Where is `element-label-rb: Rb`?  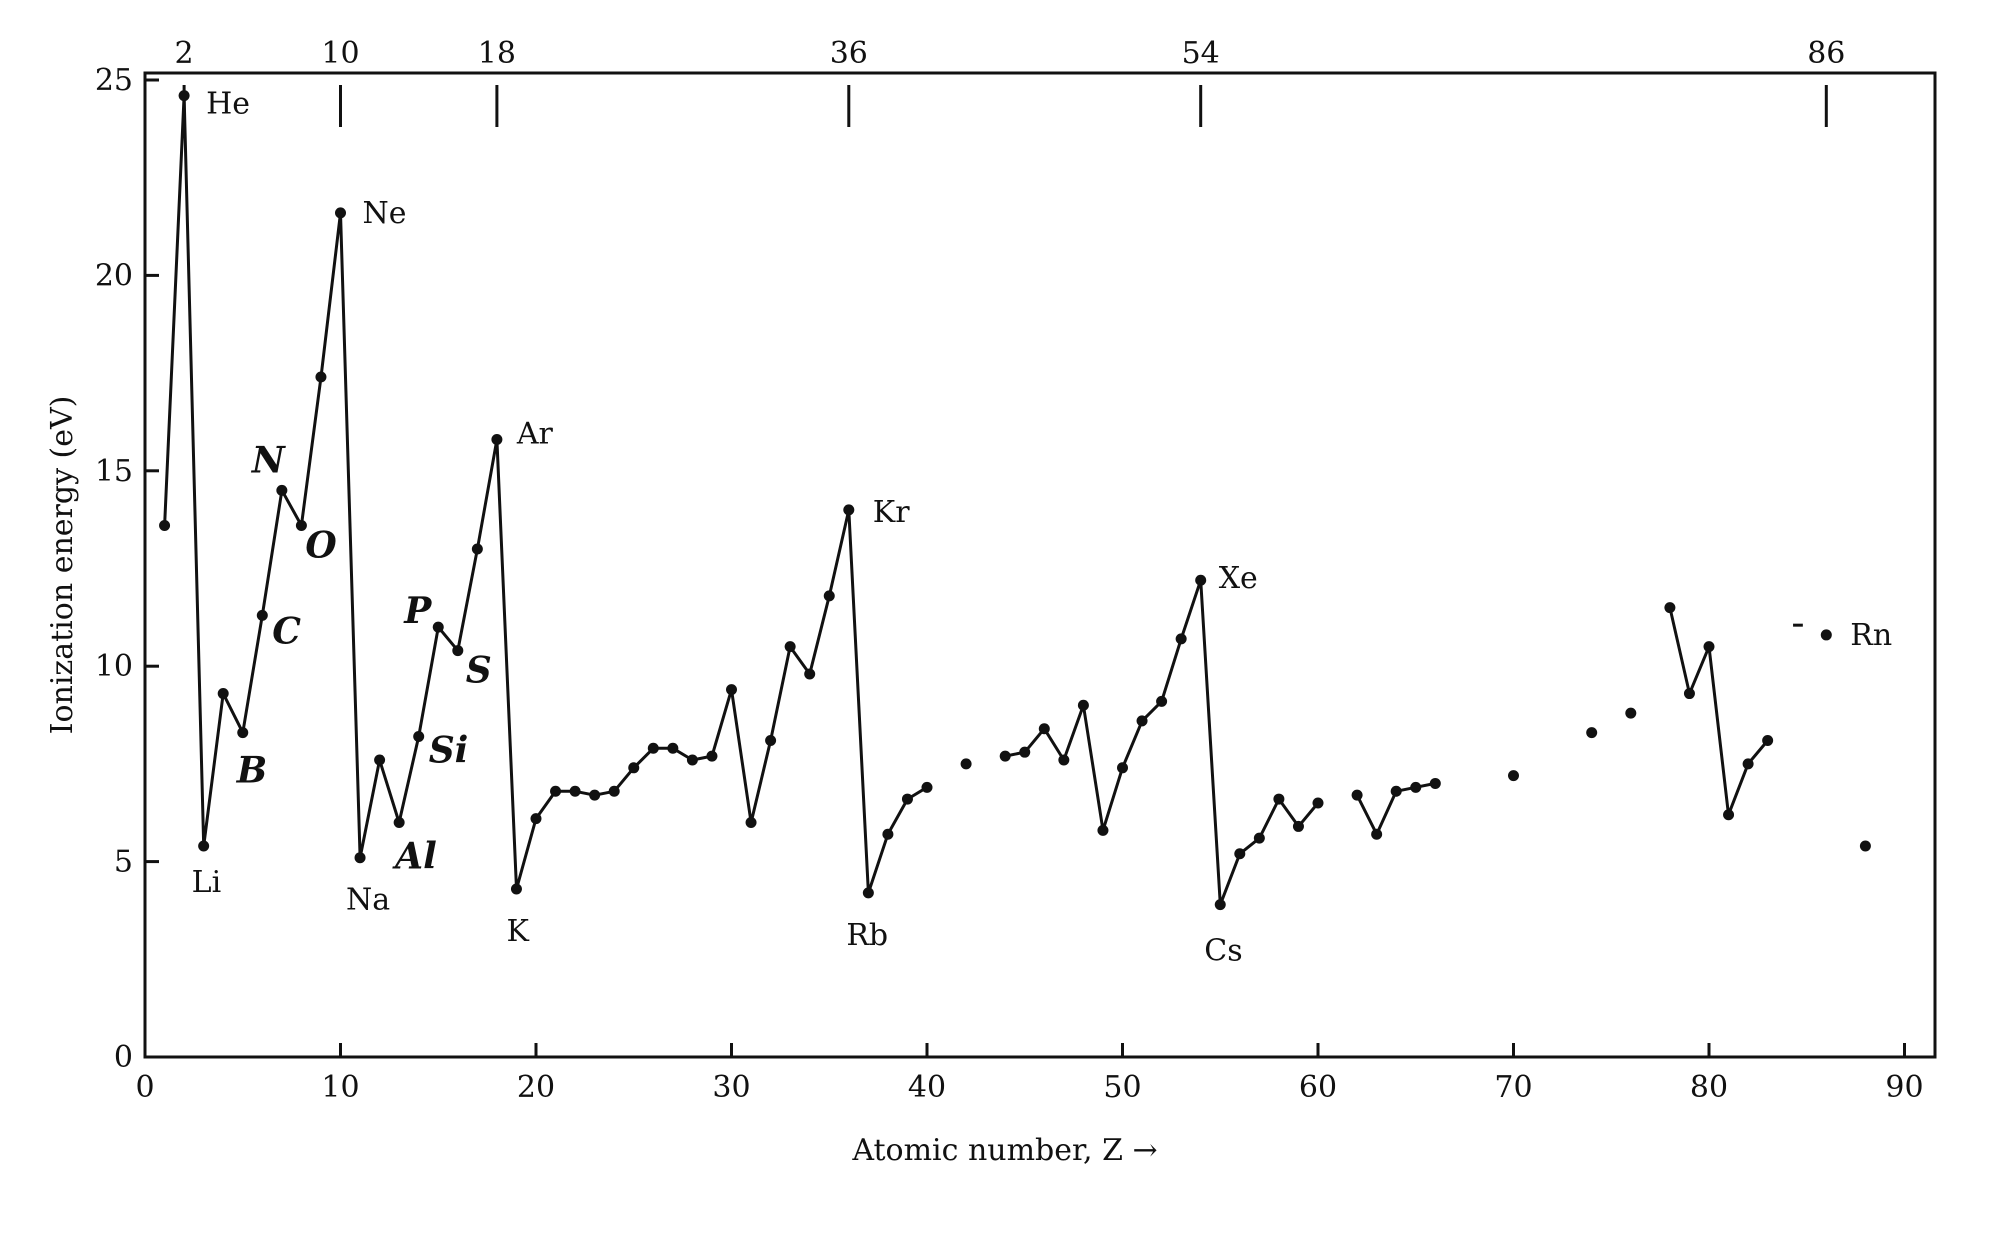 element-label-rb: Rb is located at coordinates (867, 935).